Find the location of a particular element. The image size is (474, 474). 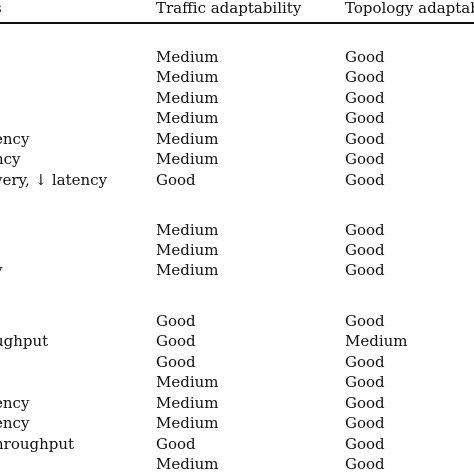

header-first-column: s is located at coordinates (1, 9).